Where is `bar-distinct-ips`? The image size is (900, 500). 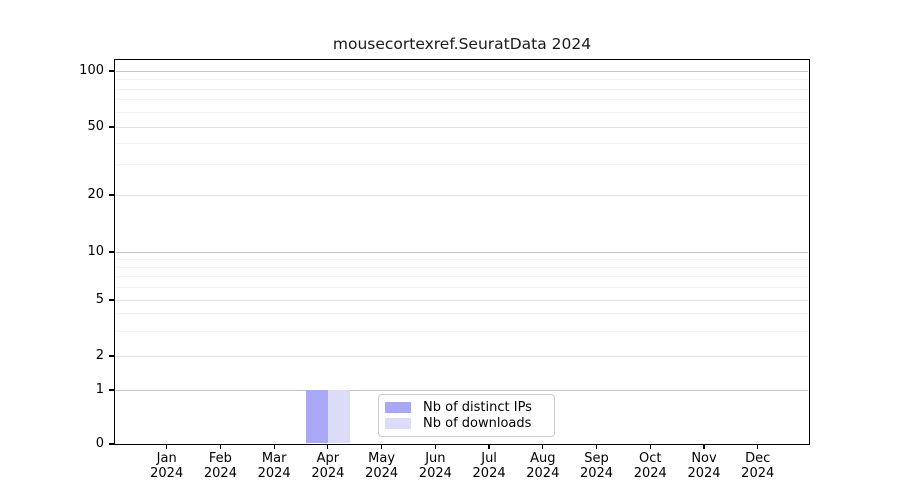 bar-distinct-ips is located at coordinates (317, 416).